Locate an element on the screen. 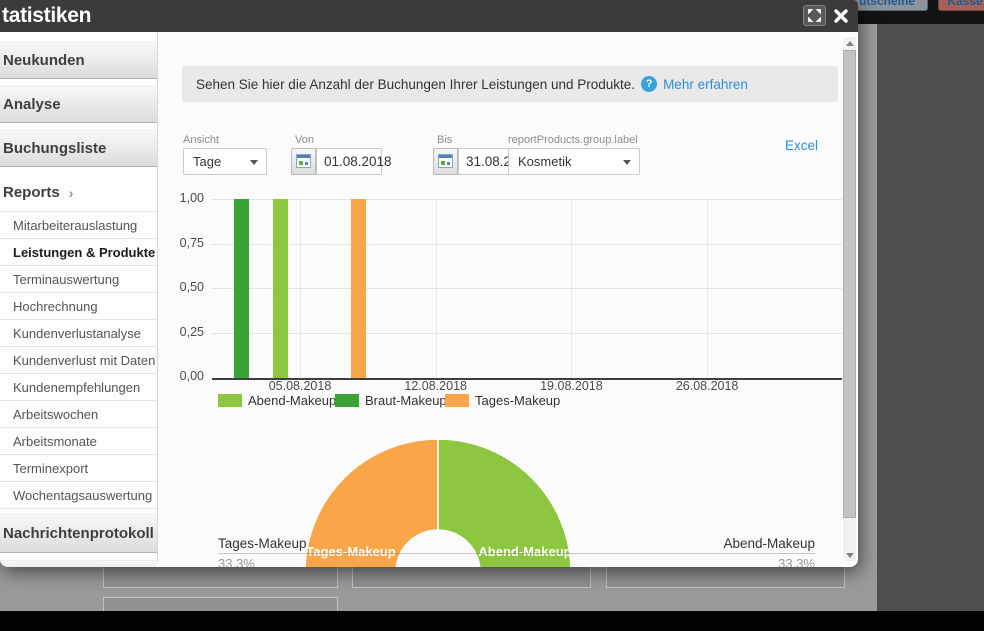  group-label: reportProducts.group.label is located at coordinates (573, 140).